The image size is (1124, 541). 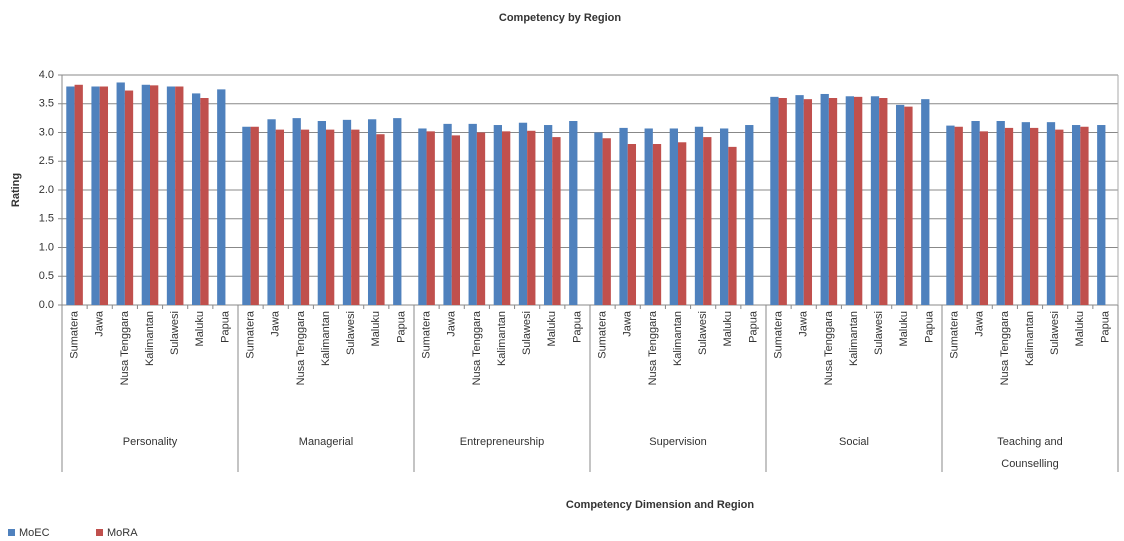 What do you see at coordinates (46, 75) in the screenshot?
I see `y-tick-label: 4.0` at bounding box center [46, 75].